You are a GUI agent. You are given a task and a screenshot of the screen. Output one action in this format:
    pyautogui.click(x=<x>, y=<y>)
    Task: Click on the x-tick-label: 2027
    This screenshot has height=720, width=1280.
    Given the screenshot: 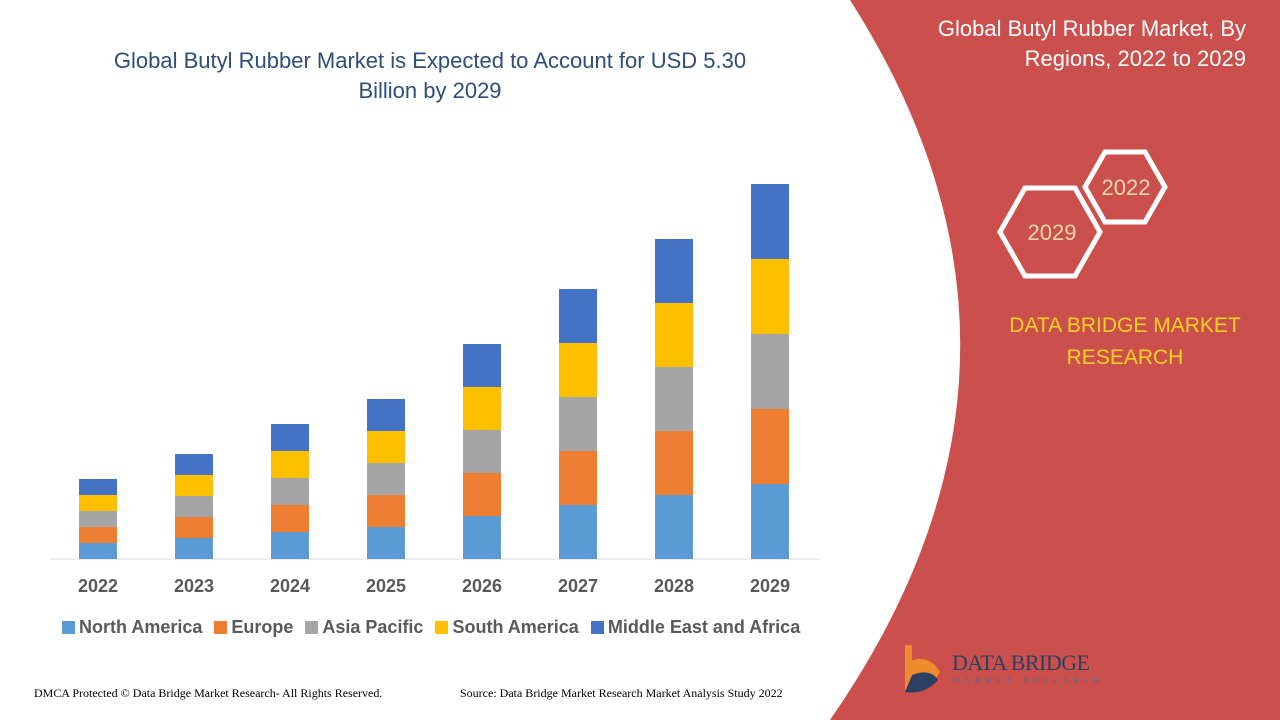 What is the action you would take?
    pyautogui.click(x=578, y=586)
    